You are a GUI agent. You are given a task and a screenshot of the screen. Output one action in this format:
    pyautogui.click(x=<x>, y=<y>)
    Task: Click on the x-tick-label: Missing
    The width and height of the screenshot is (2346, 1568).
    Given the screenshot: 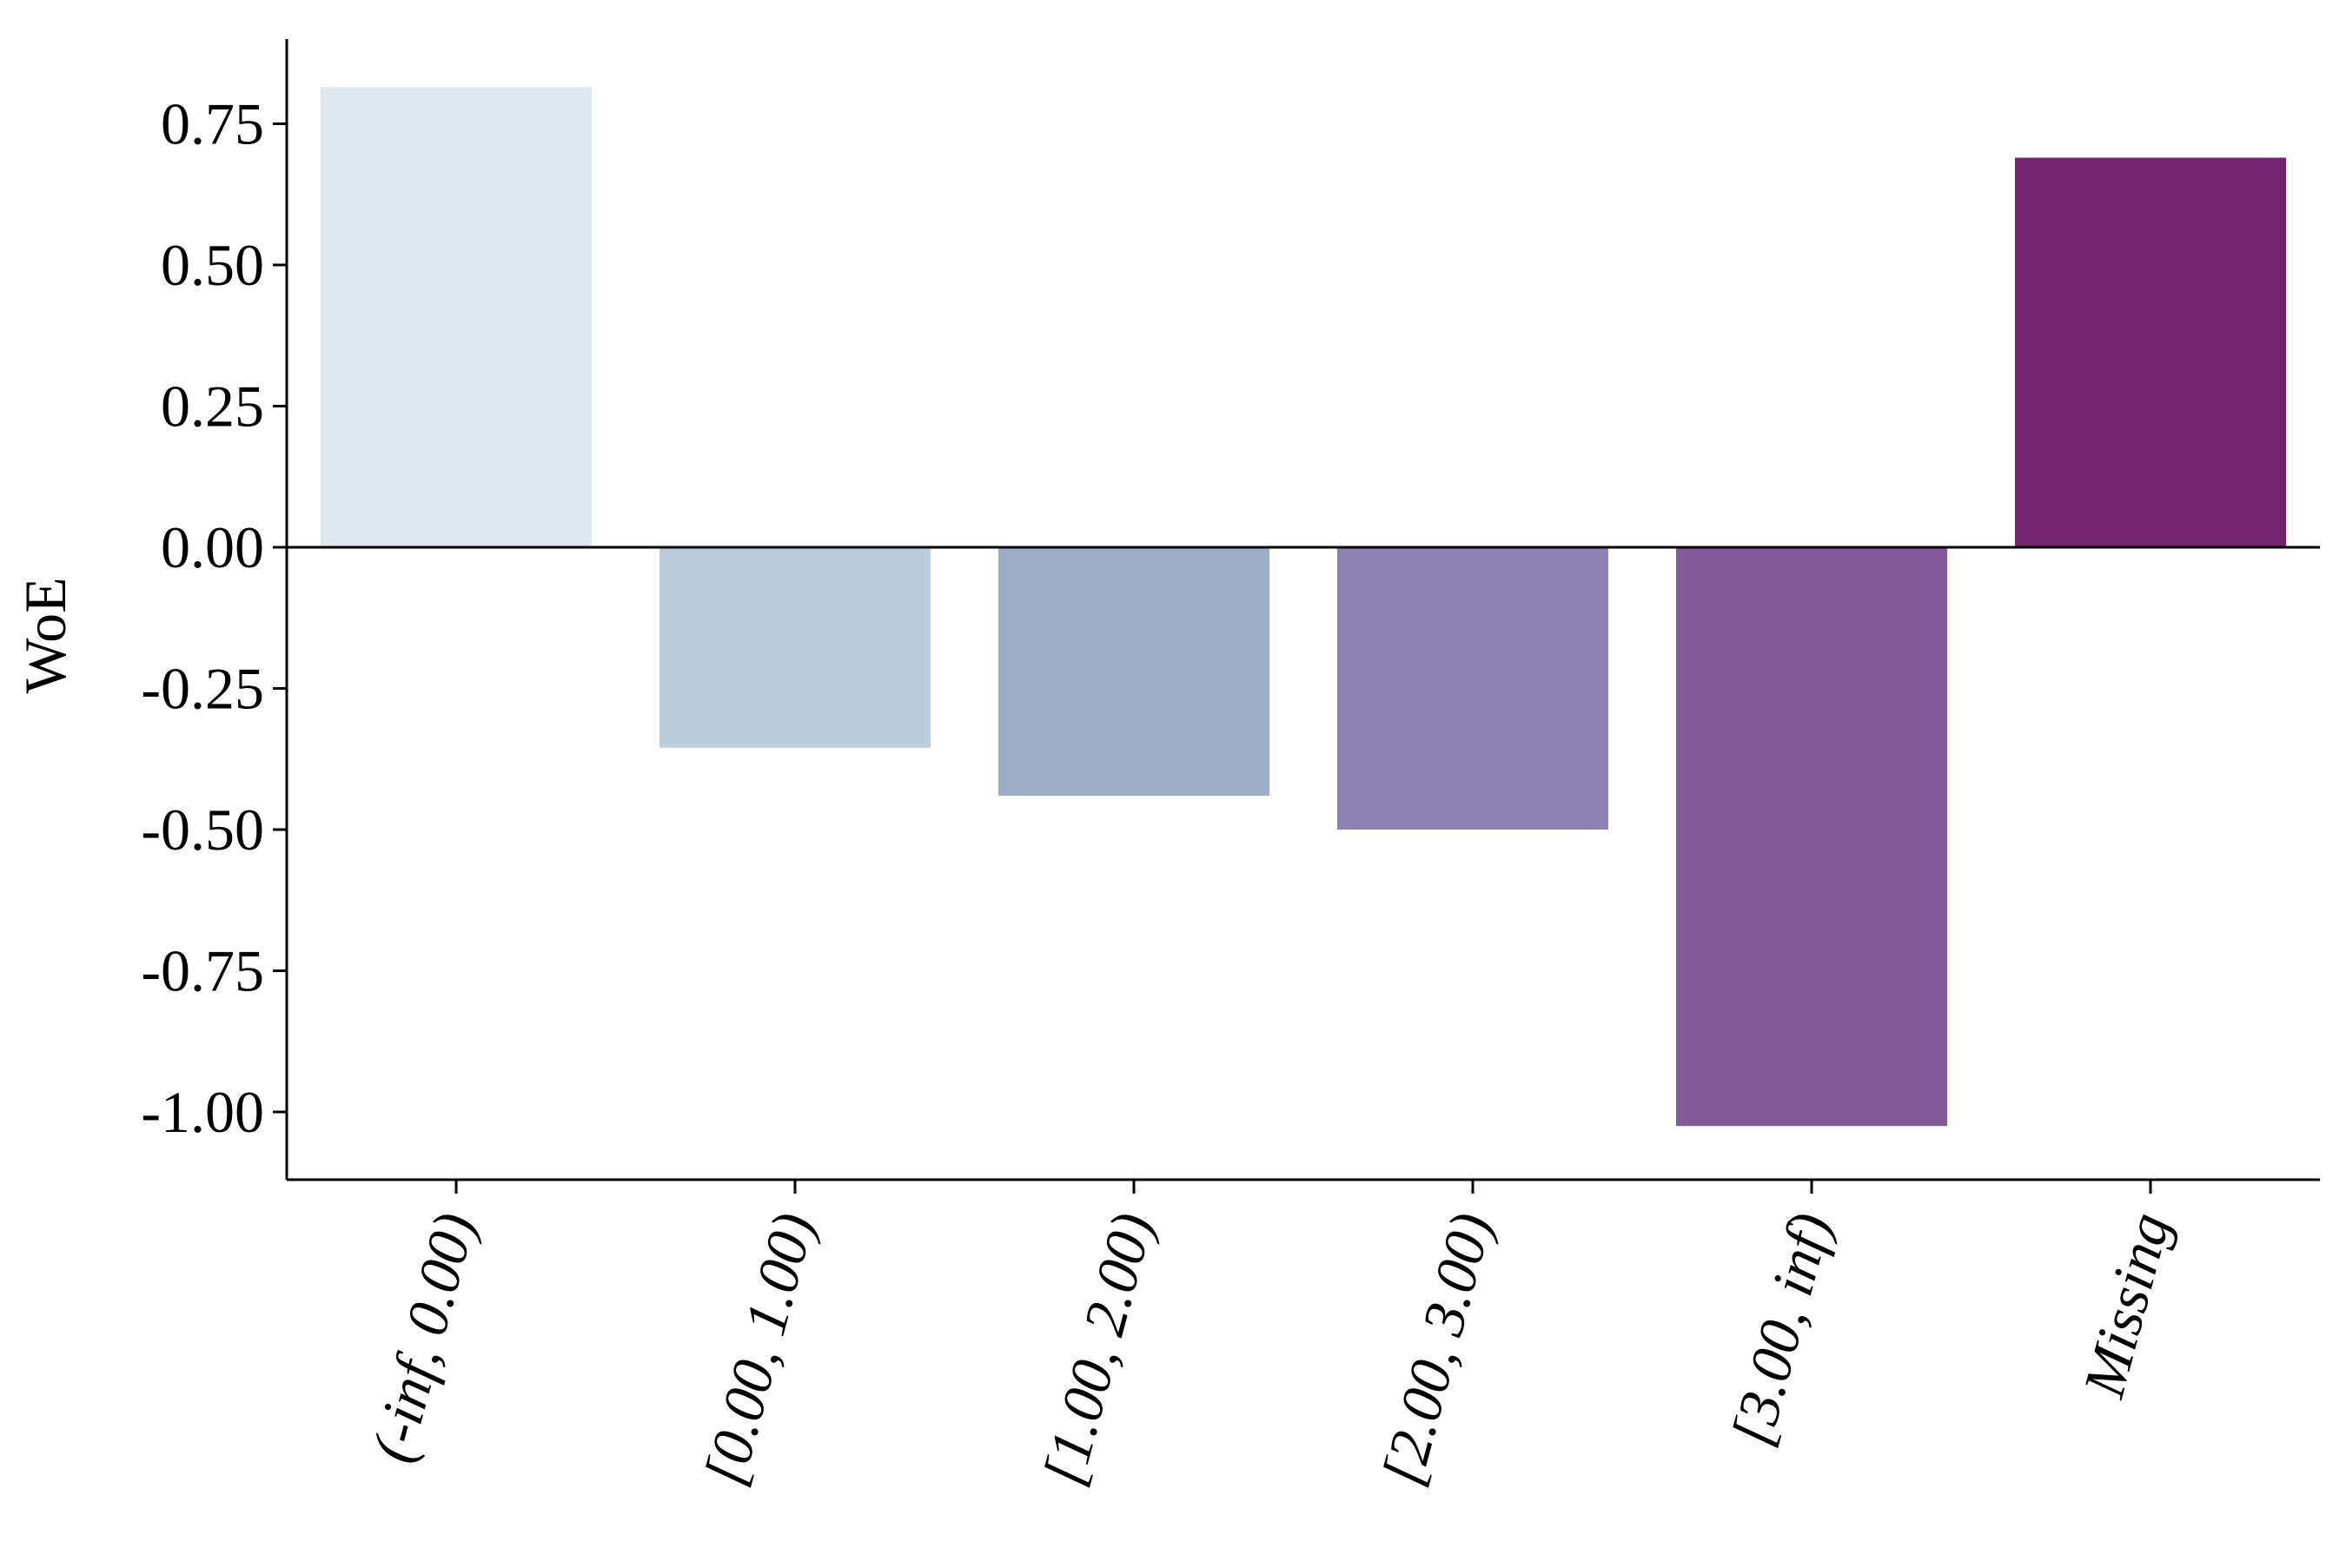 What is the action you would take?
    pyautogui.click(x=2126, y=1305)
    